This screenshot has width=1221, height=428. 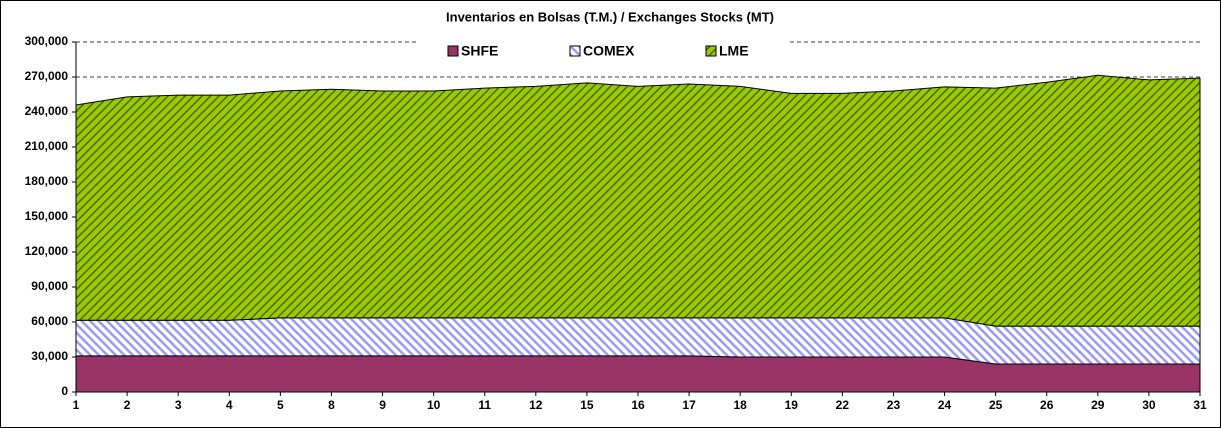 I want to click on legend-box, so click(x=604, y=51).